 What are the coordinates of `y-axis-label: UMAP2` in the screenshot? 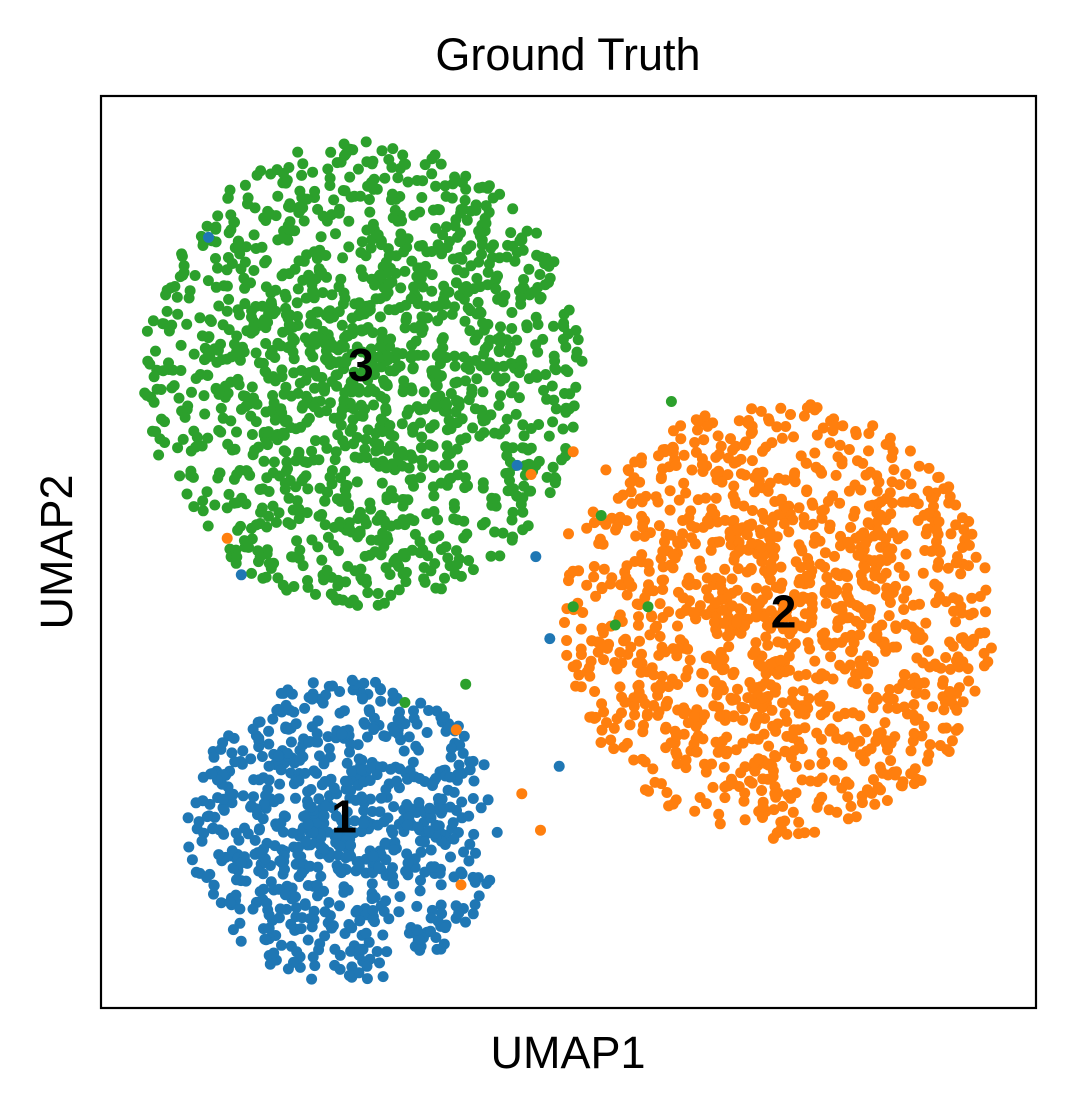 It's located at (56, 551).